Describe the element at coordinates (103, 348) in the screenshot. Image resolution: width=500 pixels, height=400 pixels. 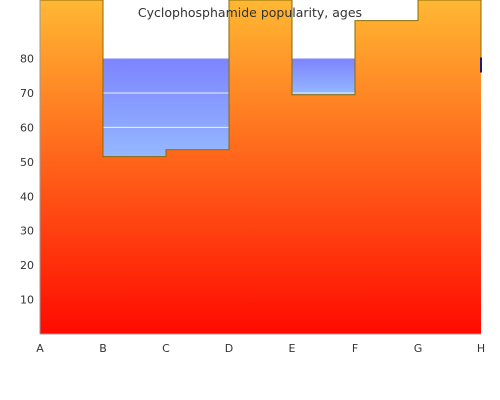
I see `x-tick-label: B` at that location.